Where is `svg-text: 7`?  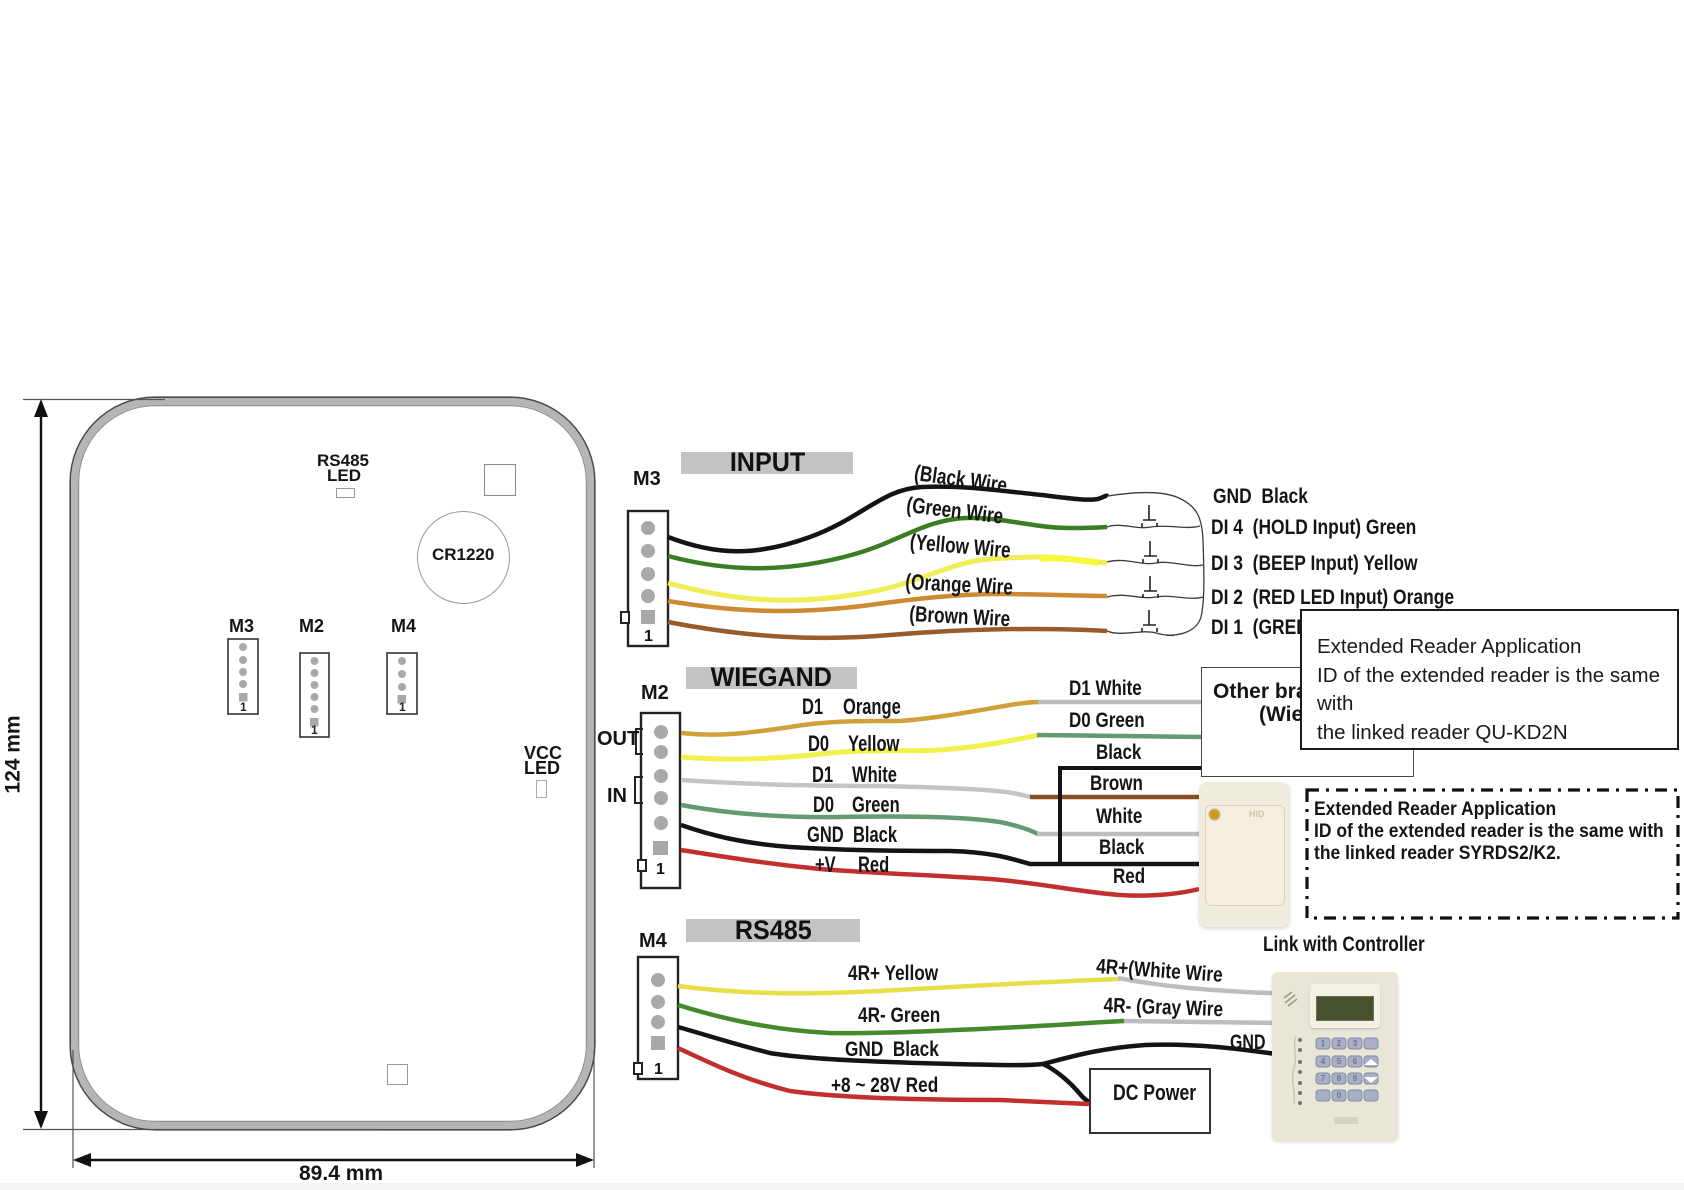 svg-text: 7 is located at coordinates (1323, 1078).